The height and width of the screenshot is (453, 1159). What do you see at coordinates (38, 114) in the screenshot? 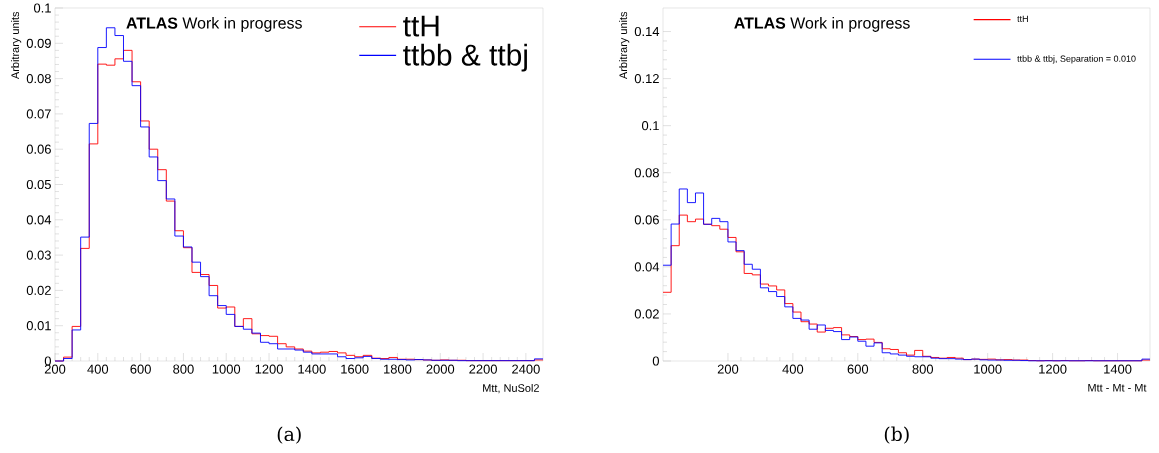
I see `y-tick-label: 0.07` at bounding box center [38, 114].